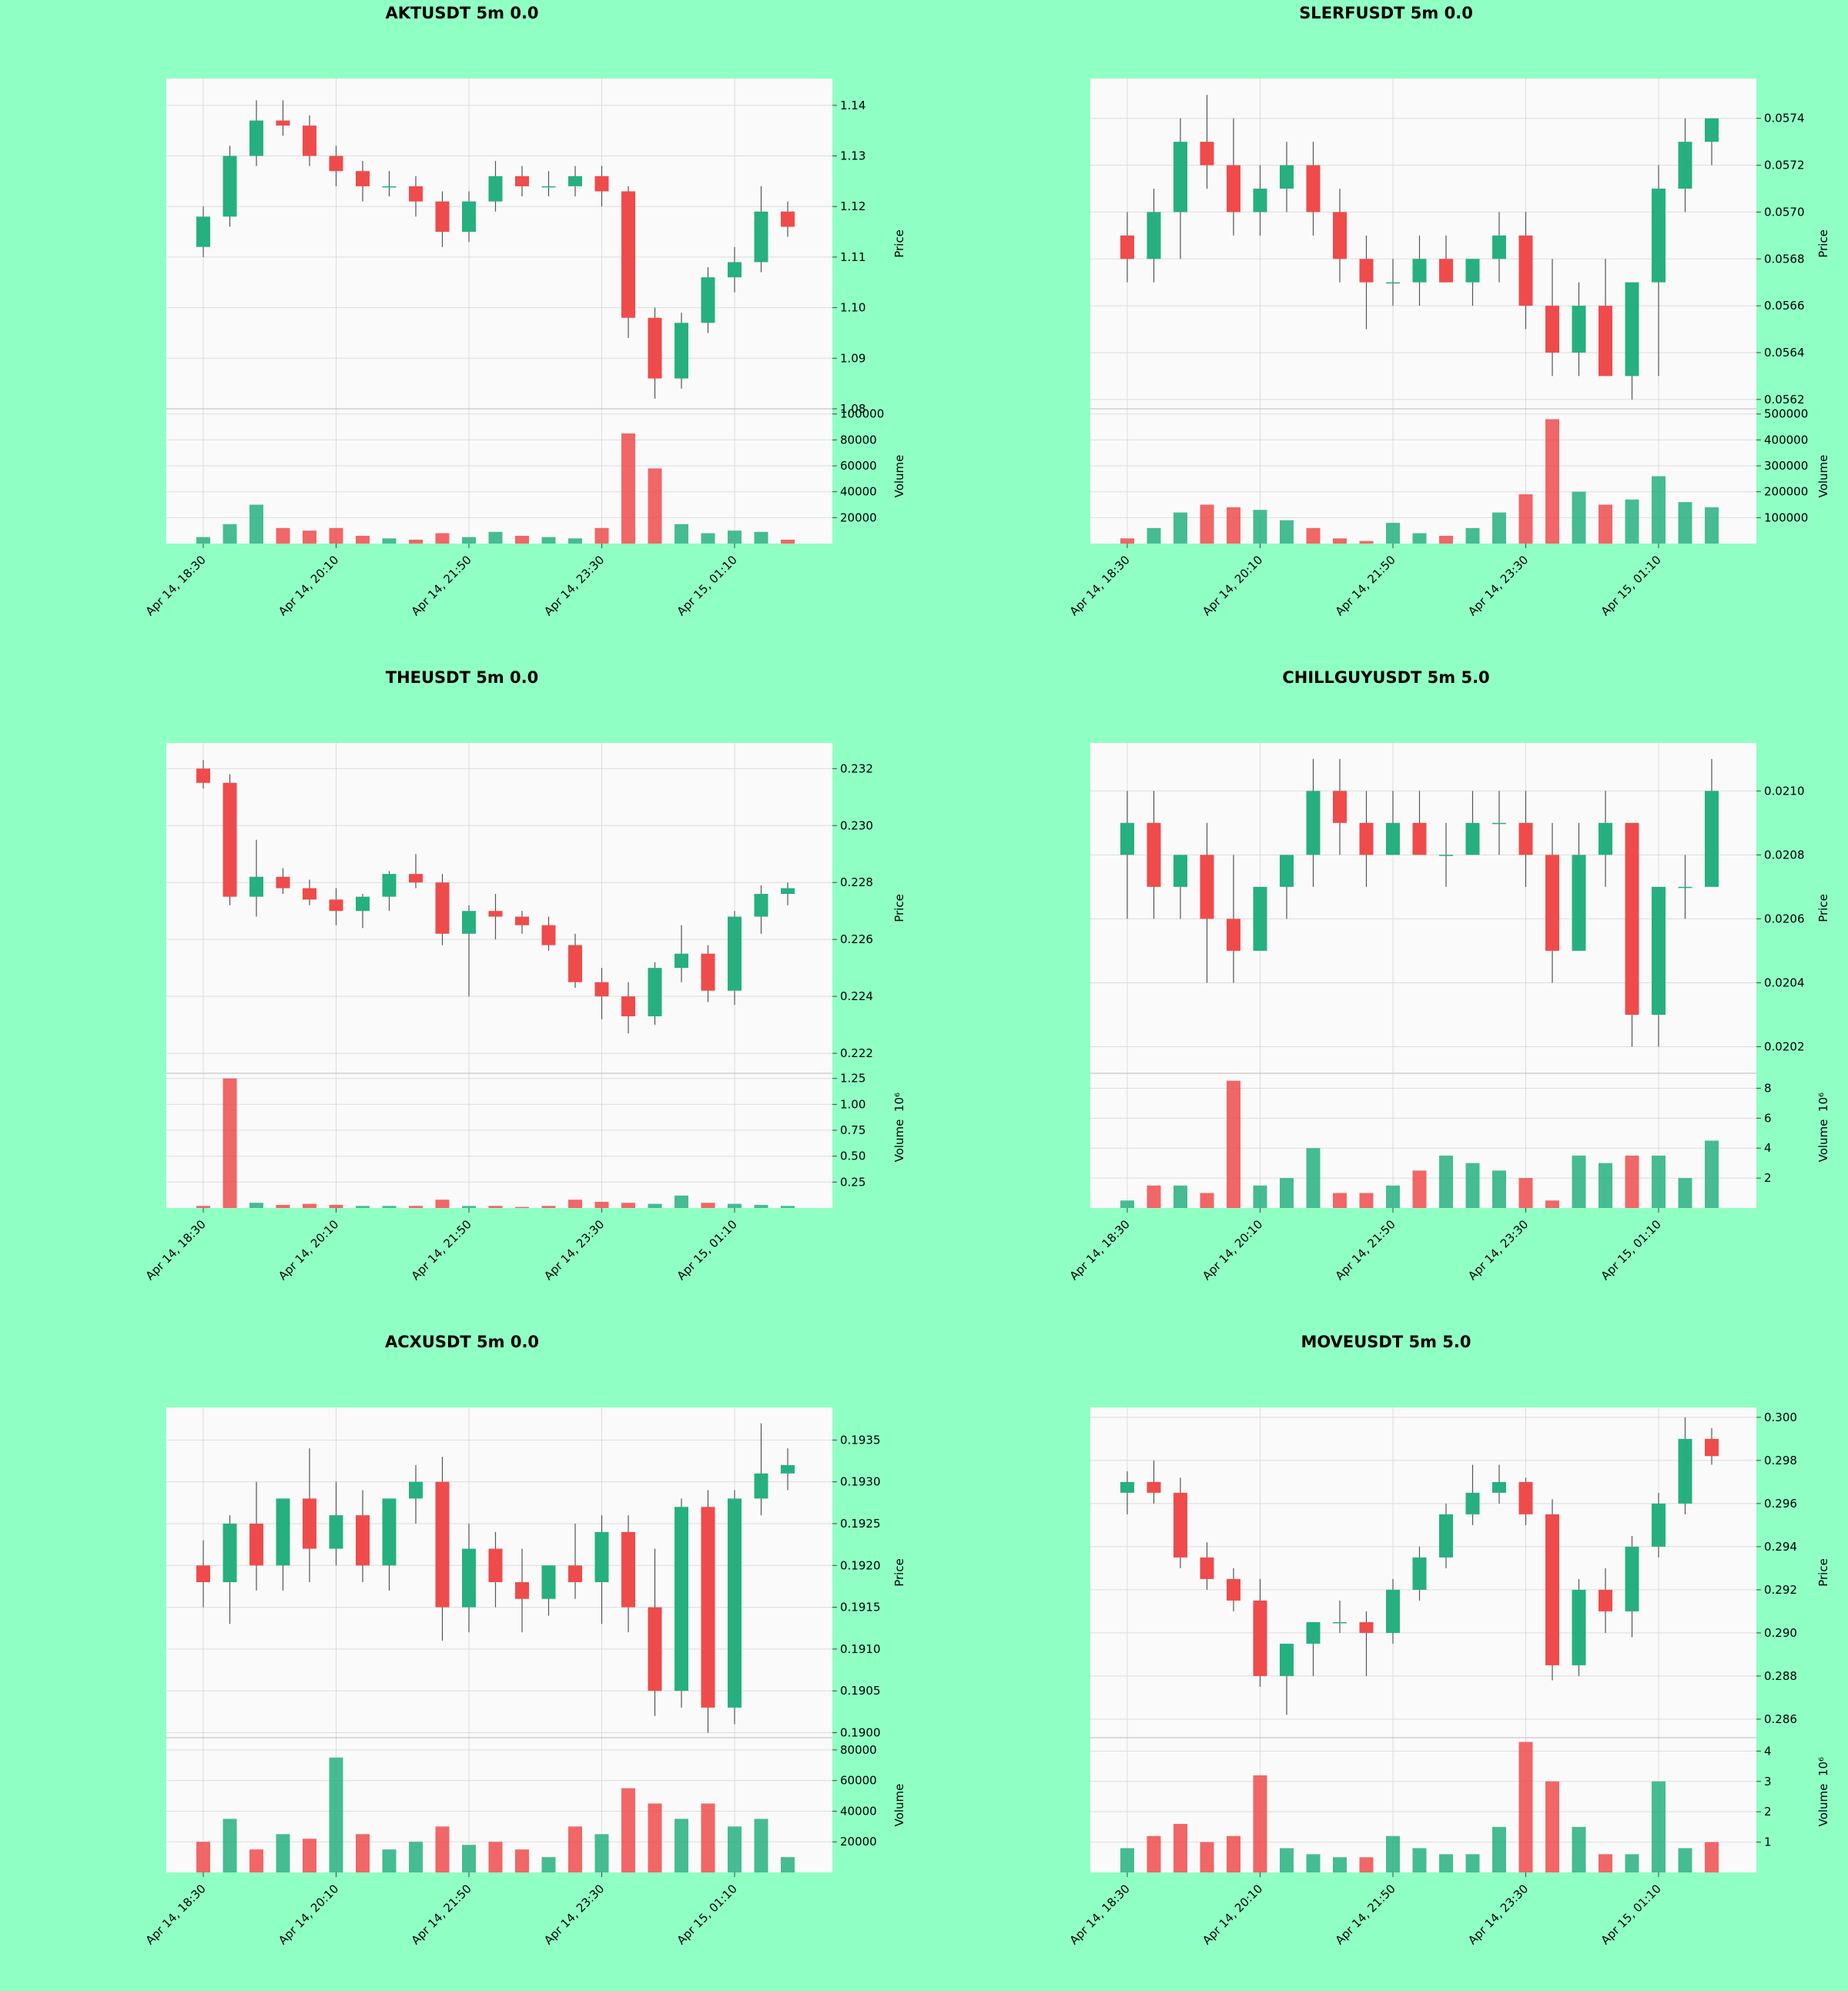  I want to click on x-tick-label: Apr 14, 21:50, so click(1365, 1250).